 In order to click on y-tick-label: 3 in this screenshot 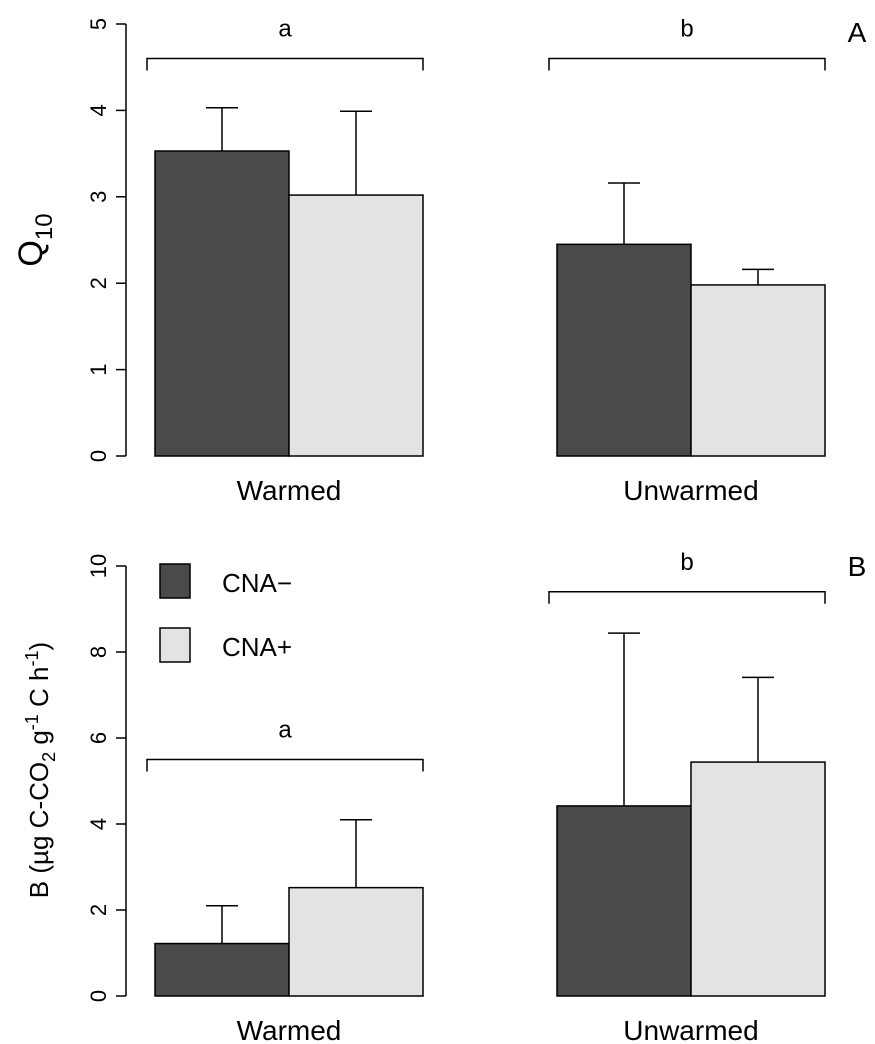, I will do `click(98, 197)`.